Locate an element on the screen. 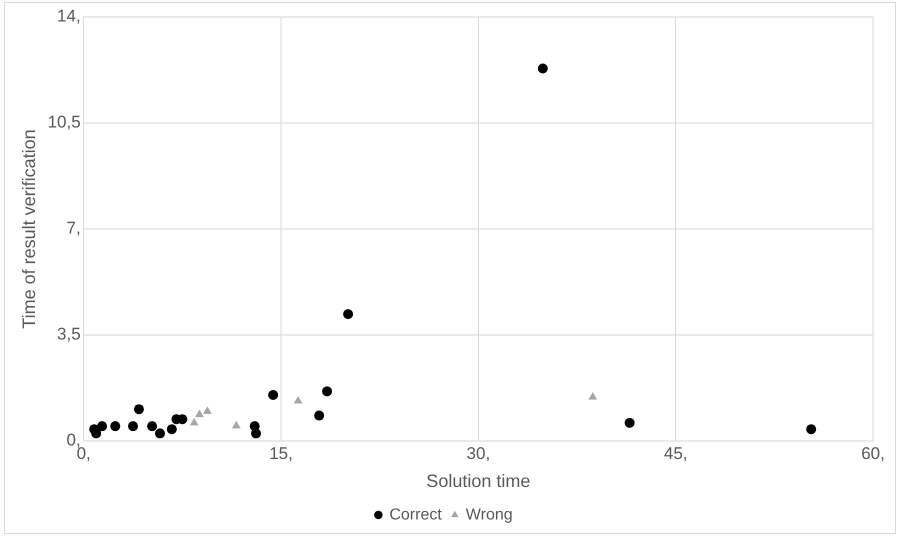  y-tick-label: 14, is located at coordinates (69, 16).